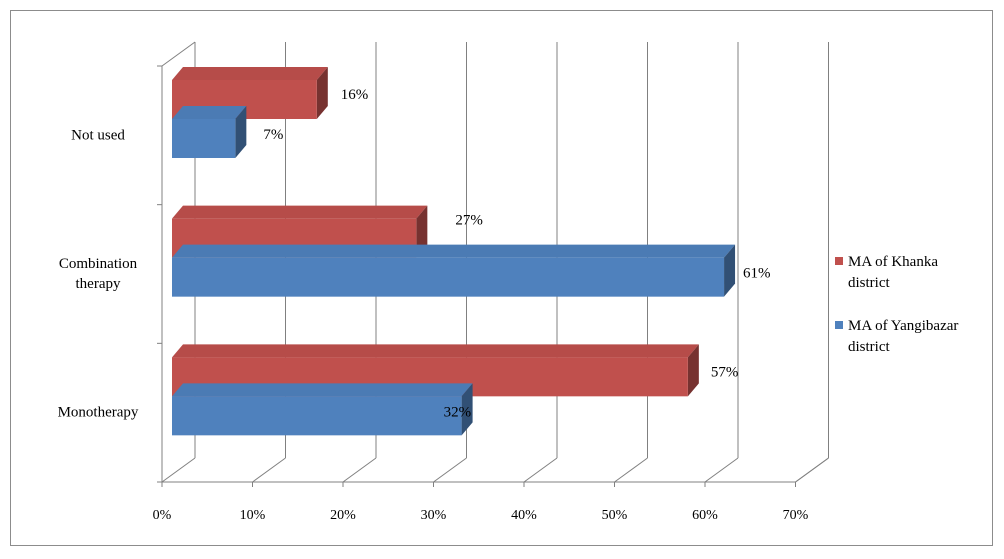  I want to click on data-label: 27%, so click(469, 221).